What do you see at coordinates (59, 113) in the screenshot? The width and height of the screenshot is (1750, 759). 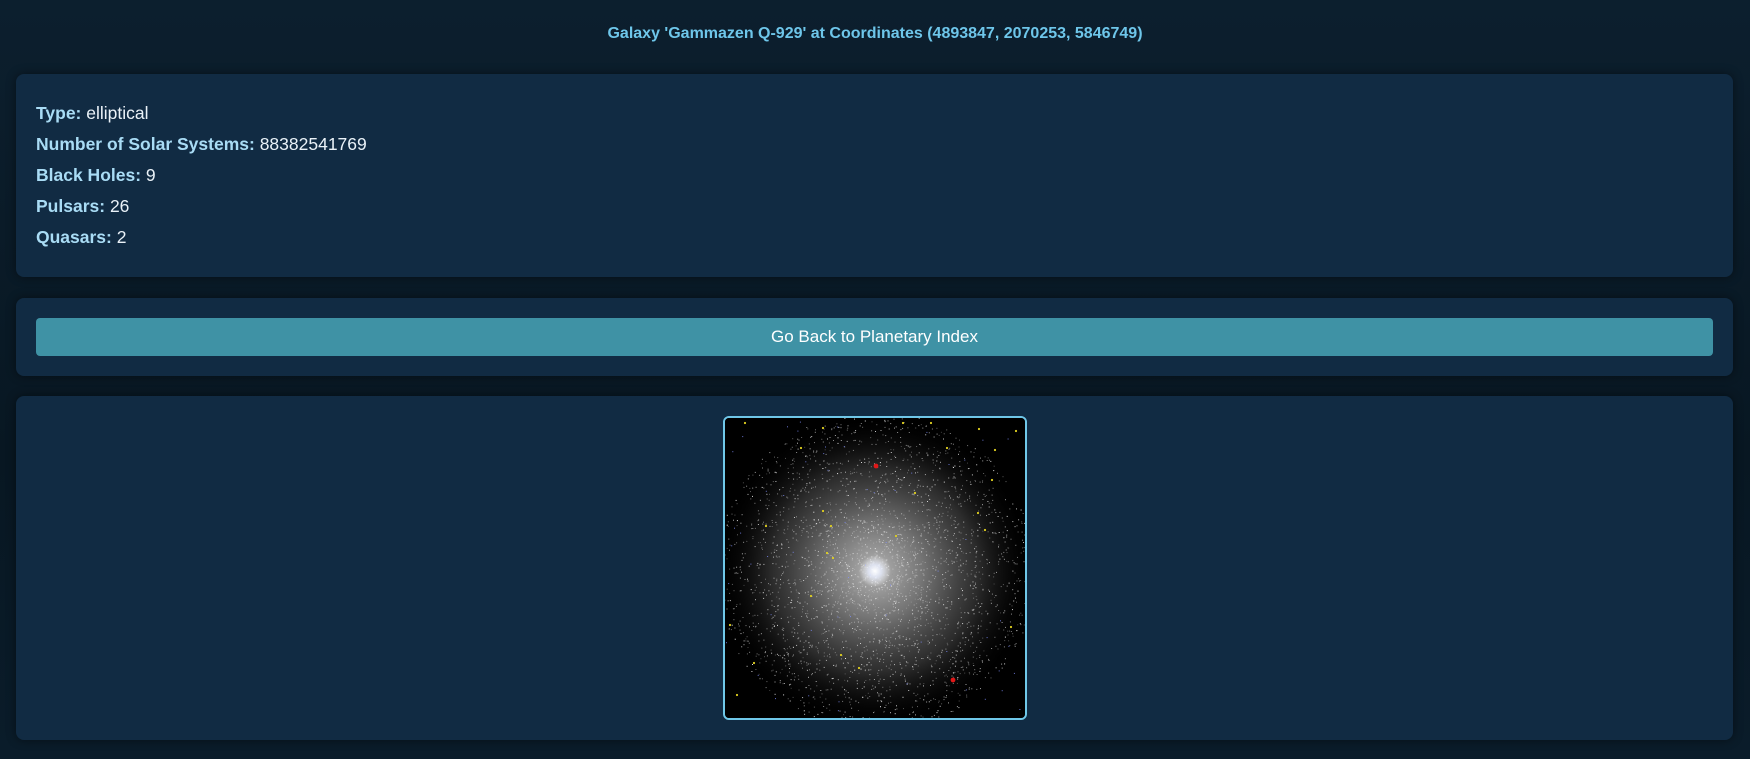 I see `type-label: Type:` at bounding box center [59, 113].